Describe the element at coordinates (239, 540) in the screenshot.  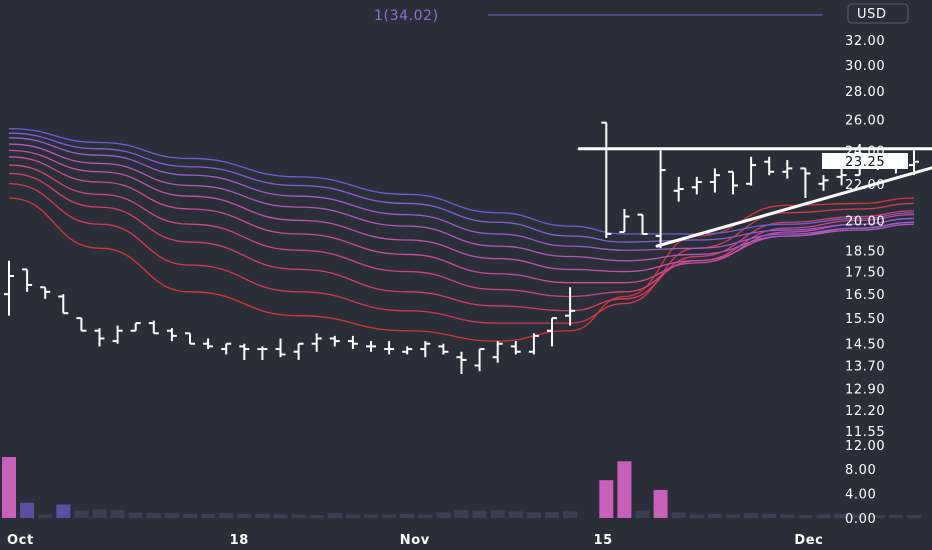
I see `x-tick-label: 18` at that location.